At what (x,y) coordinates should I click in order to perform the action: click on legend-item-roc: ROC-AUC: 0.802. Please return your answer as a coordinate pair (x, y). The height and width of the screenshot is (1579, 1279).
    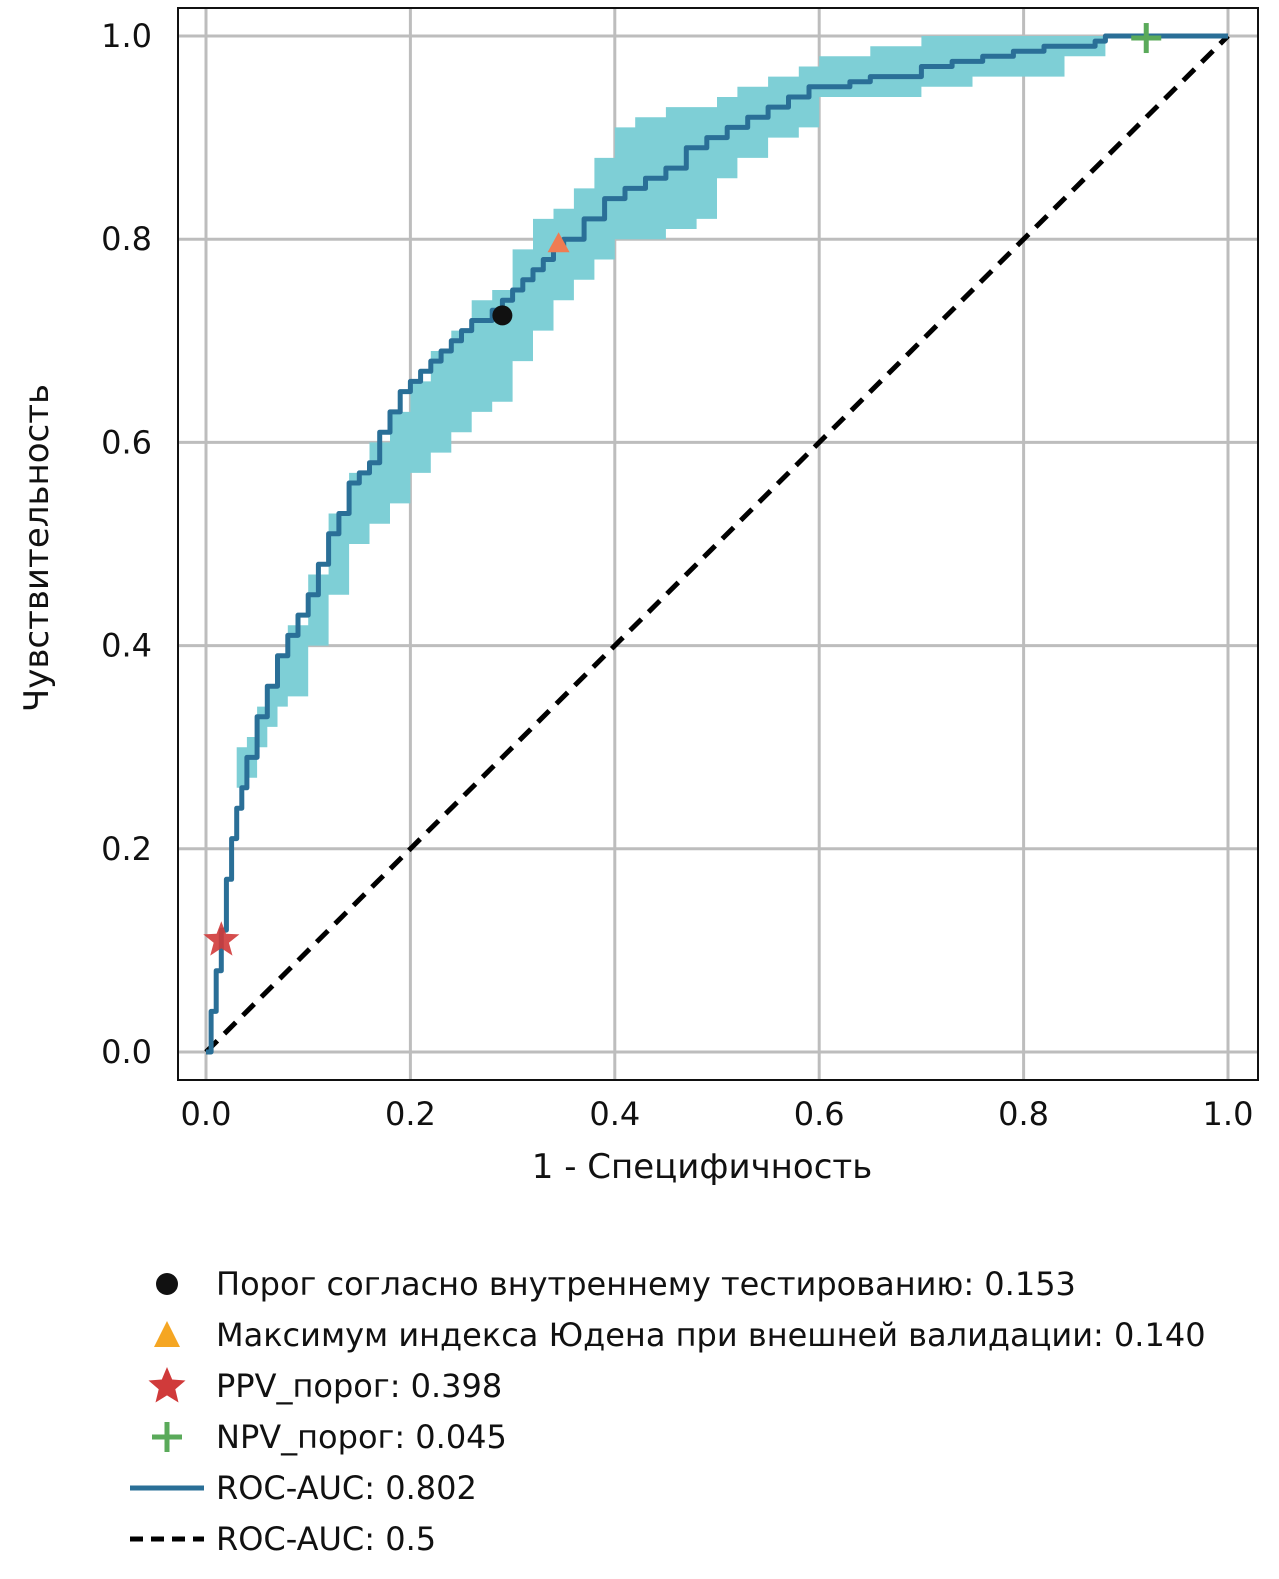
    Looking at the image, I should click on (698, 1487).